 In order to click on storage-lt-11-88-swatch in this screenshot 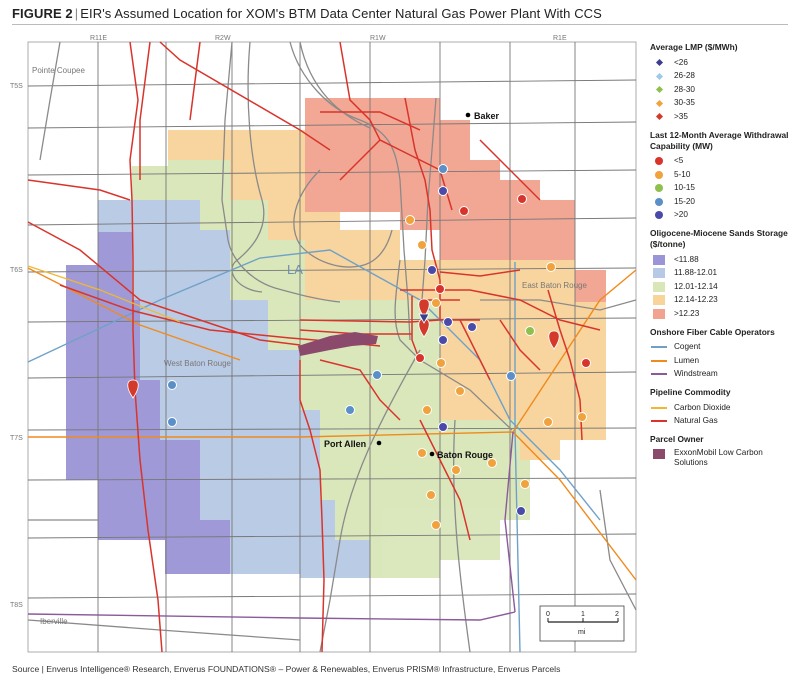, I will do `click(659, 259)`.